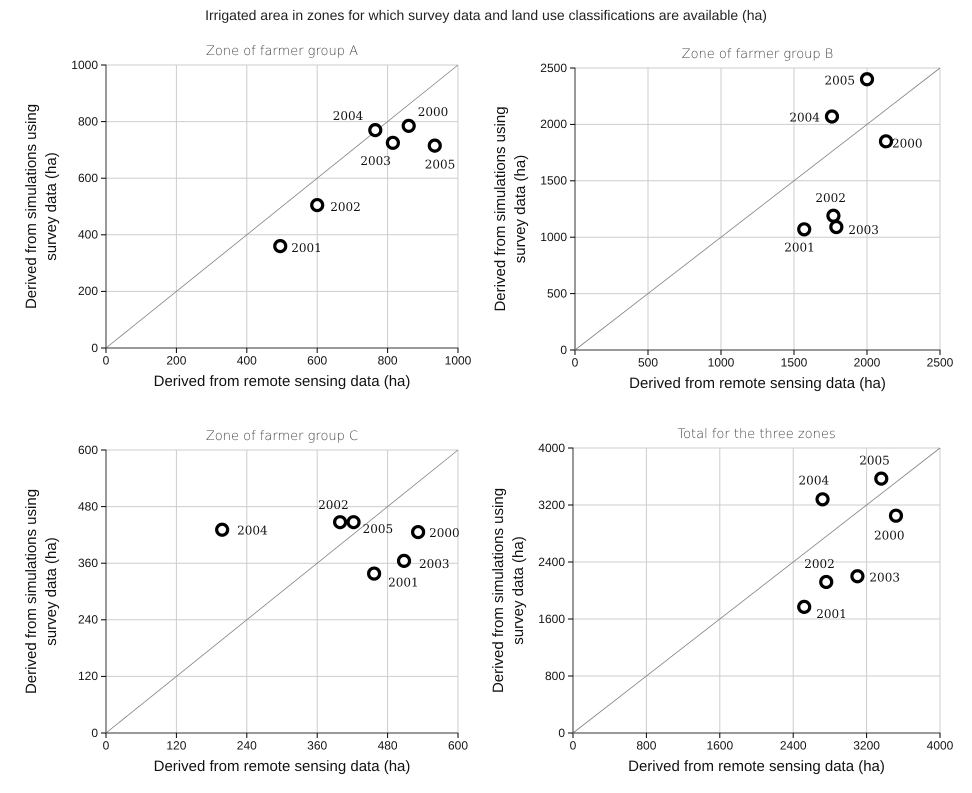  I want to click on y-tick-label: 400, so click(88, 235).